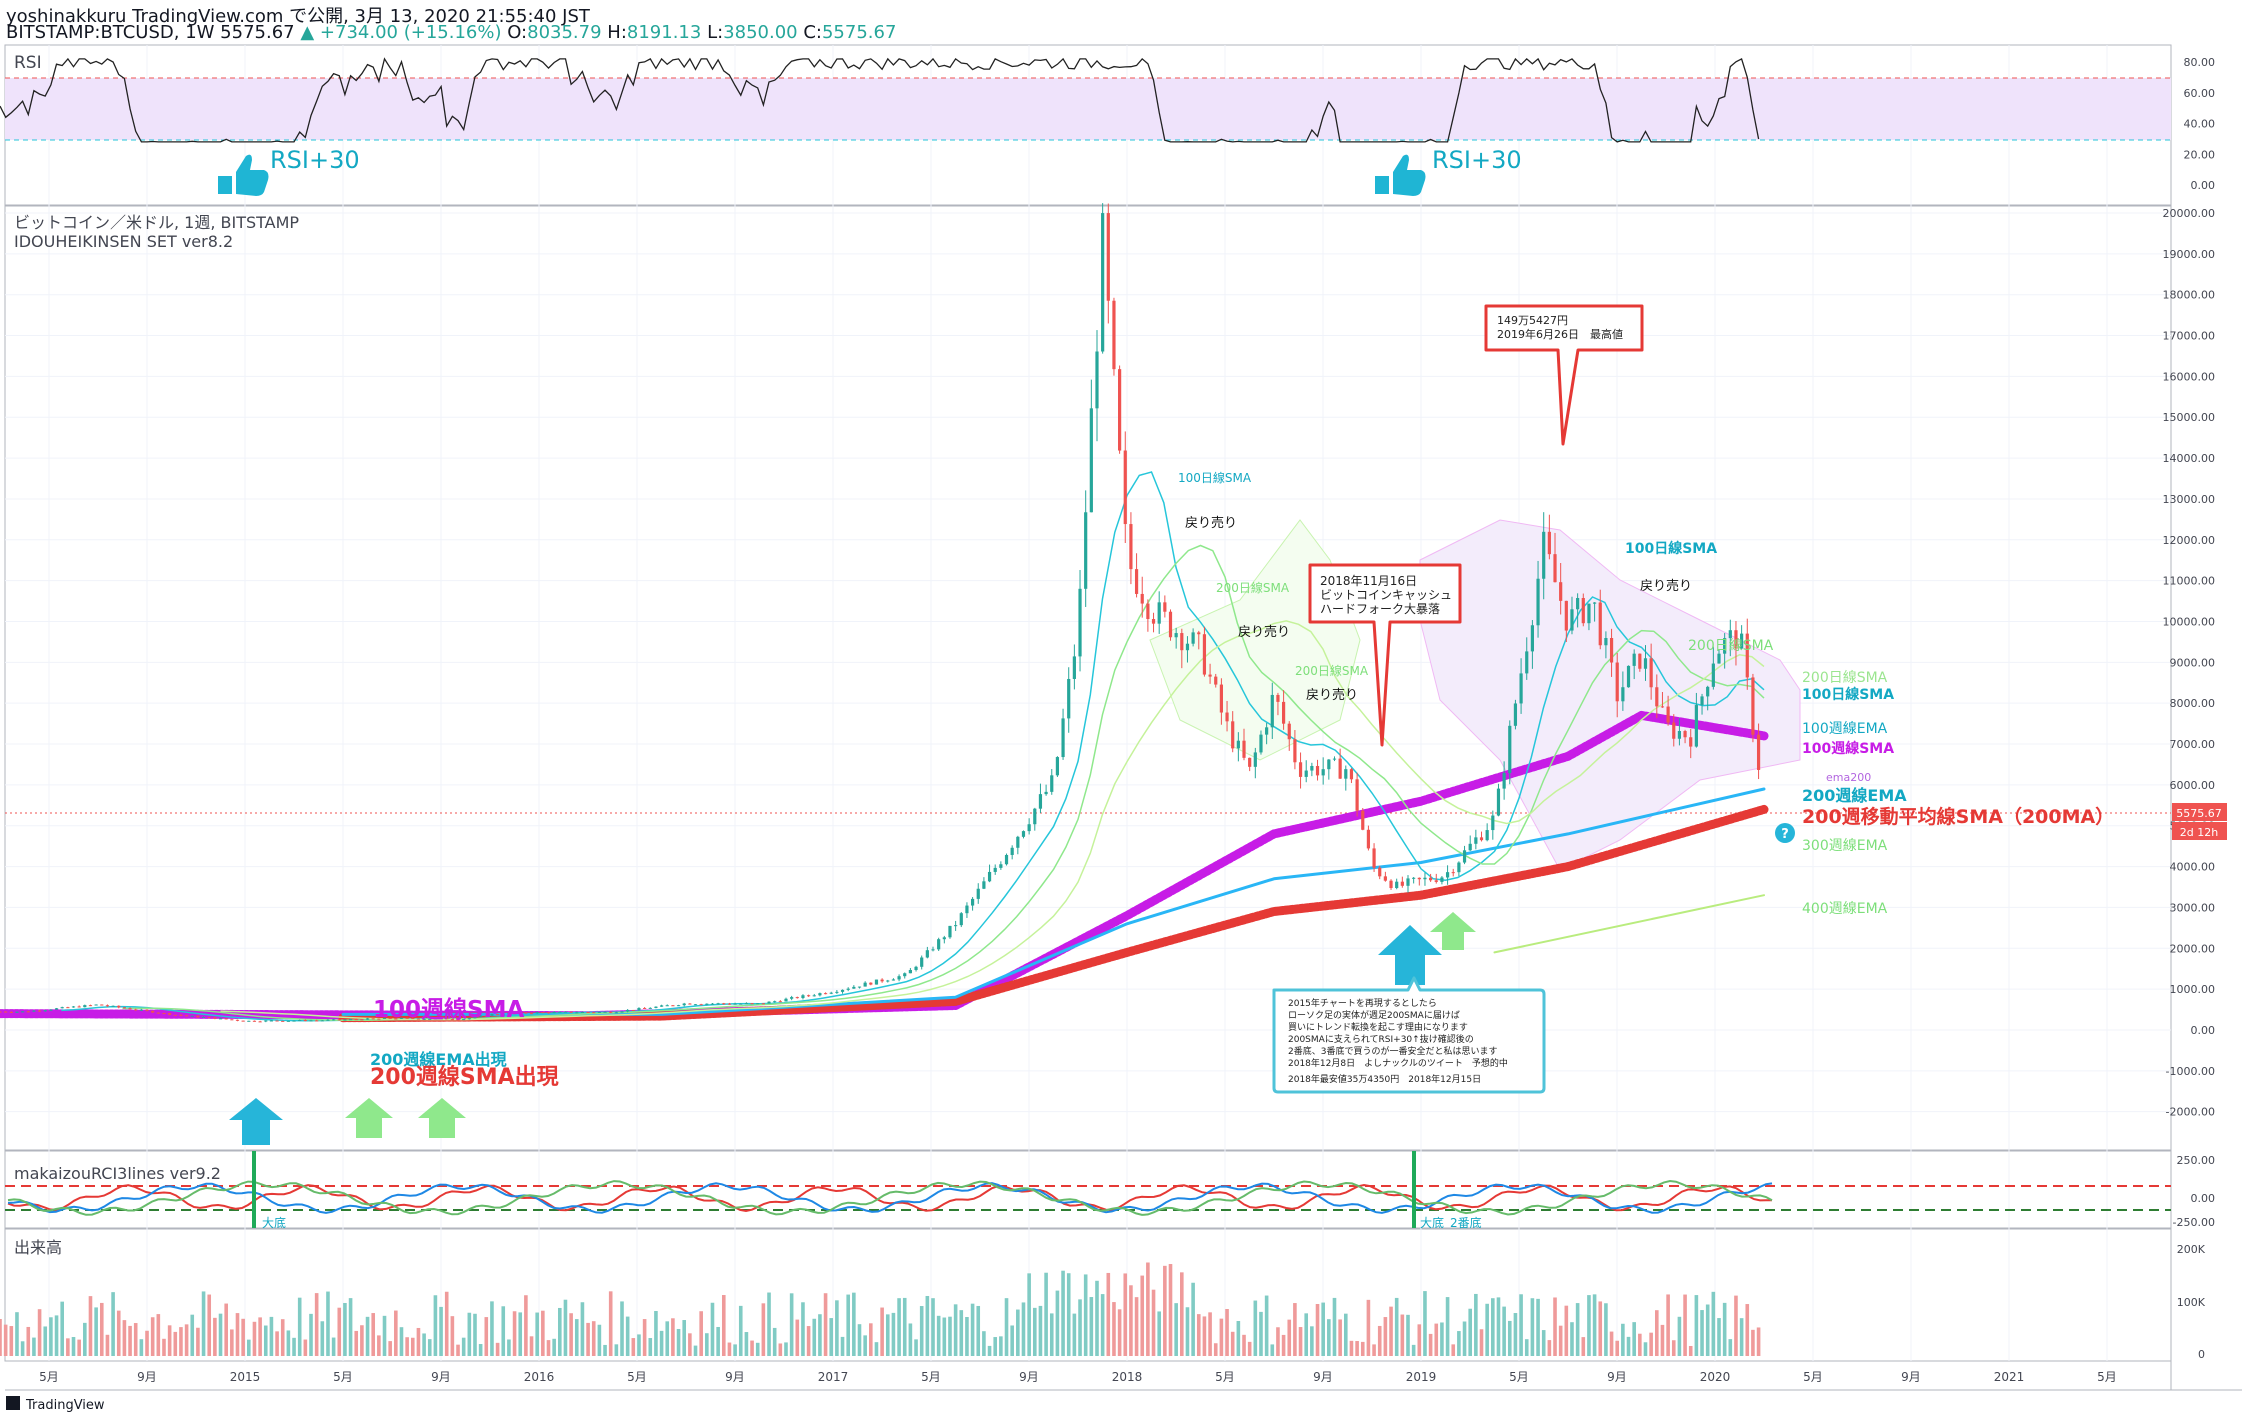 The height and width of the screenshot is (1422, 2242). Describe the element at coordinates (2203, 185) in the screenshot. I see `rsi-tick-label: 0.00` at that location.